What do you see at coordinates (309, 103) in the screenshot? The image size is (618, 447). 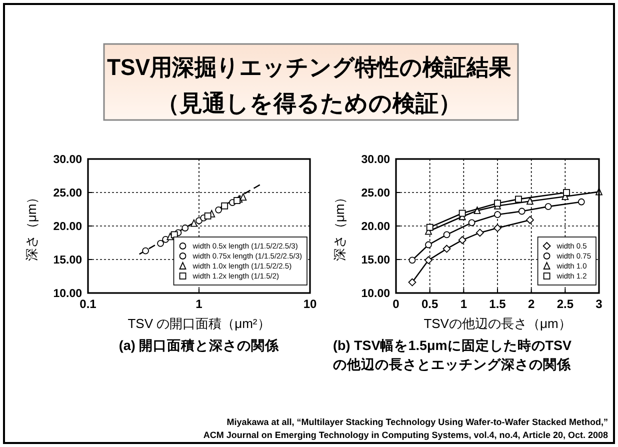 I see `text: （見通しを得るための検証）` at bounding box center [309, 103].